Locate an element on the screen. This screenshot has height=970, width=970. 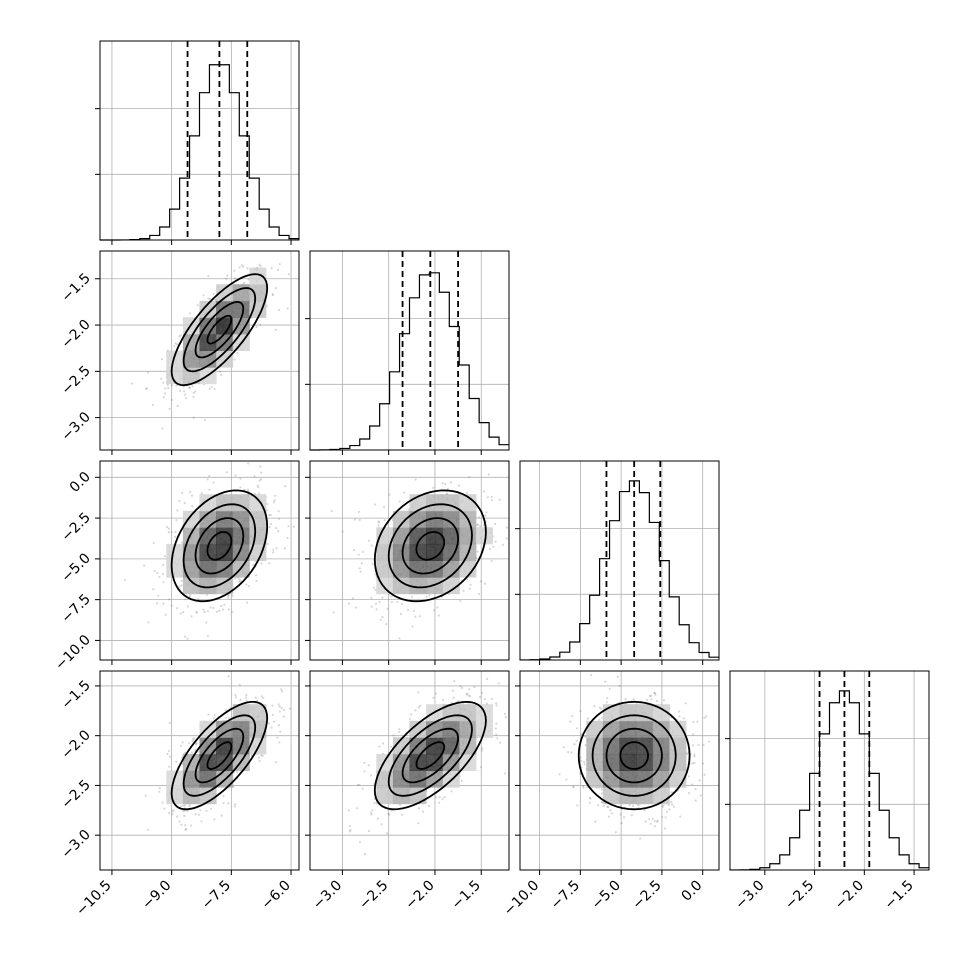
panel-1-0: −3.0 −2.5 −2.0 −1.5 is located at coordinates (179, 352).